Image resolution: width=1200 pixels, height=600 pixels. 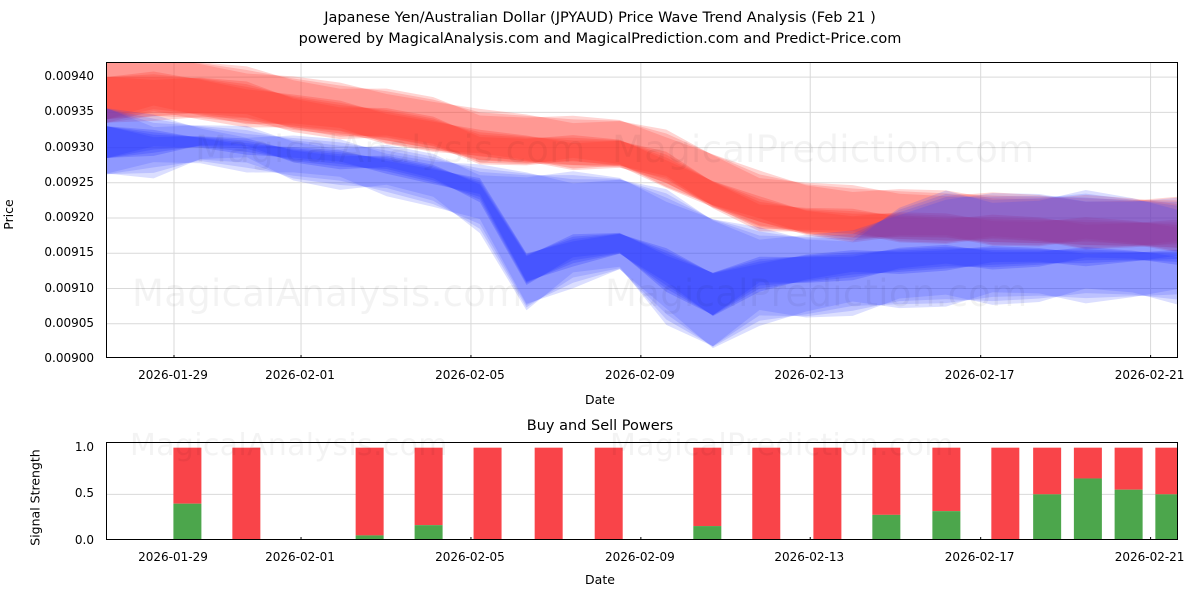 What do you see at coordinates (300, 557) in the screenshot?
I see `signal-xtick-1: 2026-02-01` at bounding box center [300, 557].